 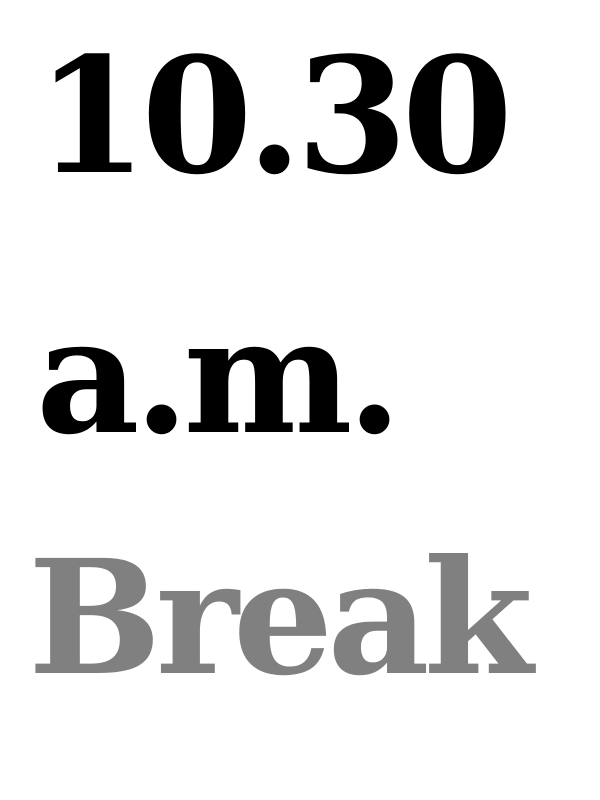 I want to click on slot-meridiem: a.m., so click(x=219, y=376).